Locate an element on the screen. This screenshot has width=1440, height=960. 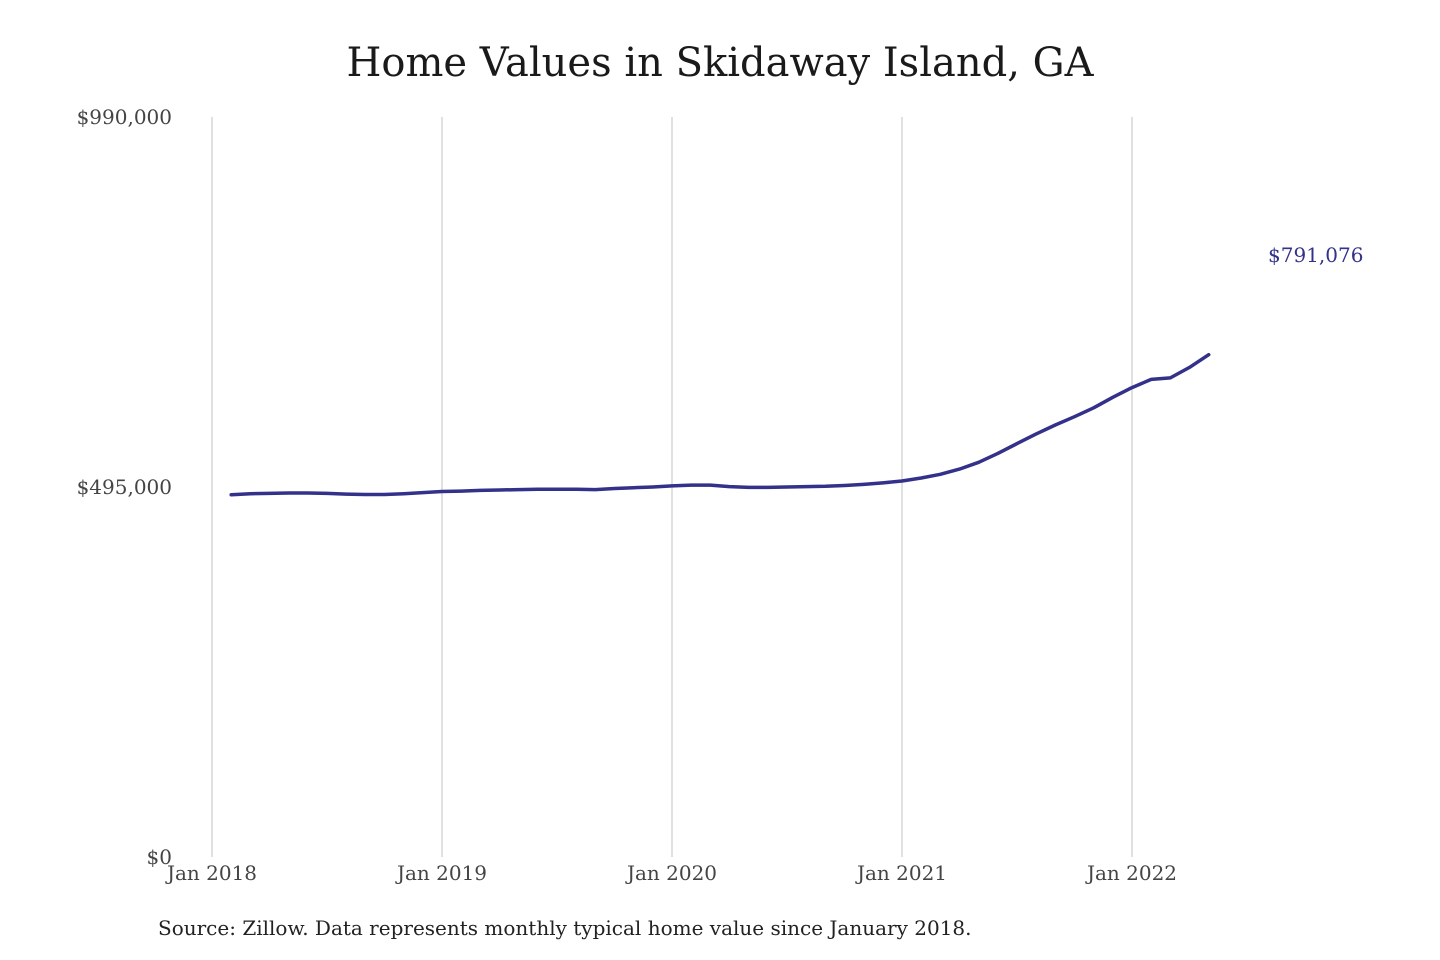
y-axis-tick-labels: $0 $495,000 $990,000 is located at coordinates (124, 487).